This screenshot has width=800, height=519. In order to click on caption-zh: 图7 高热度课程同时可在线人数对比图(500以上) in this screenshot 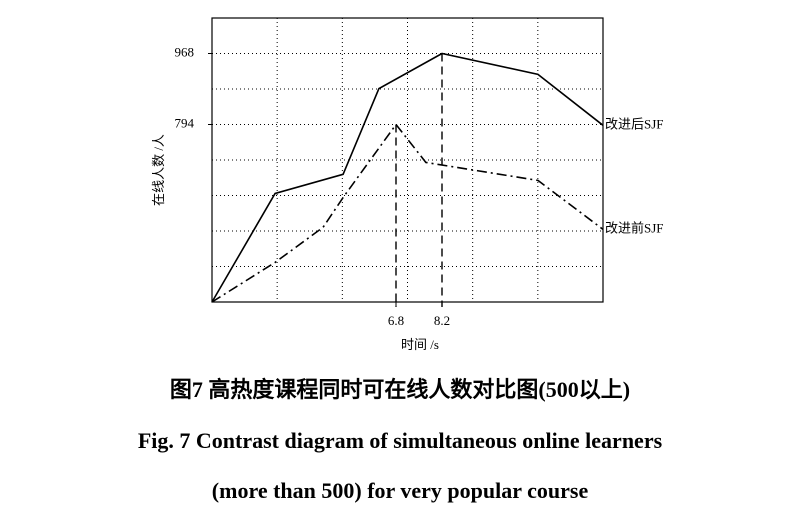, I will do `click(400, 389)`.